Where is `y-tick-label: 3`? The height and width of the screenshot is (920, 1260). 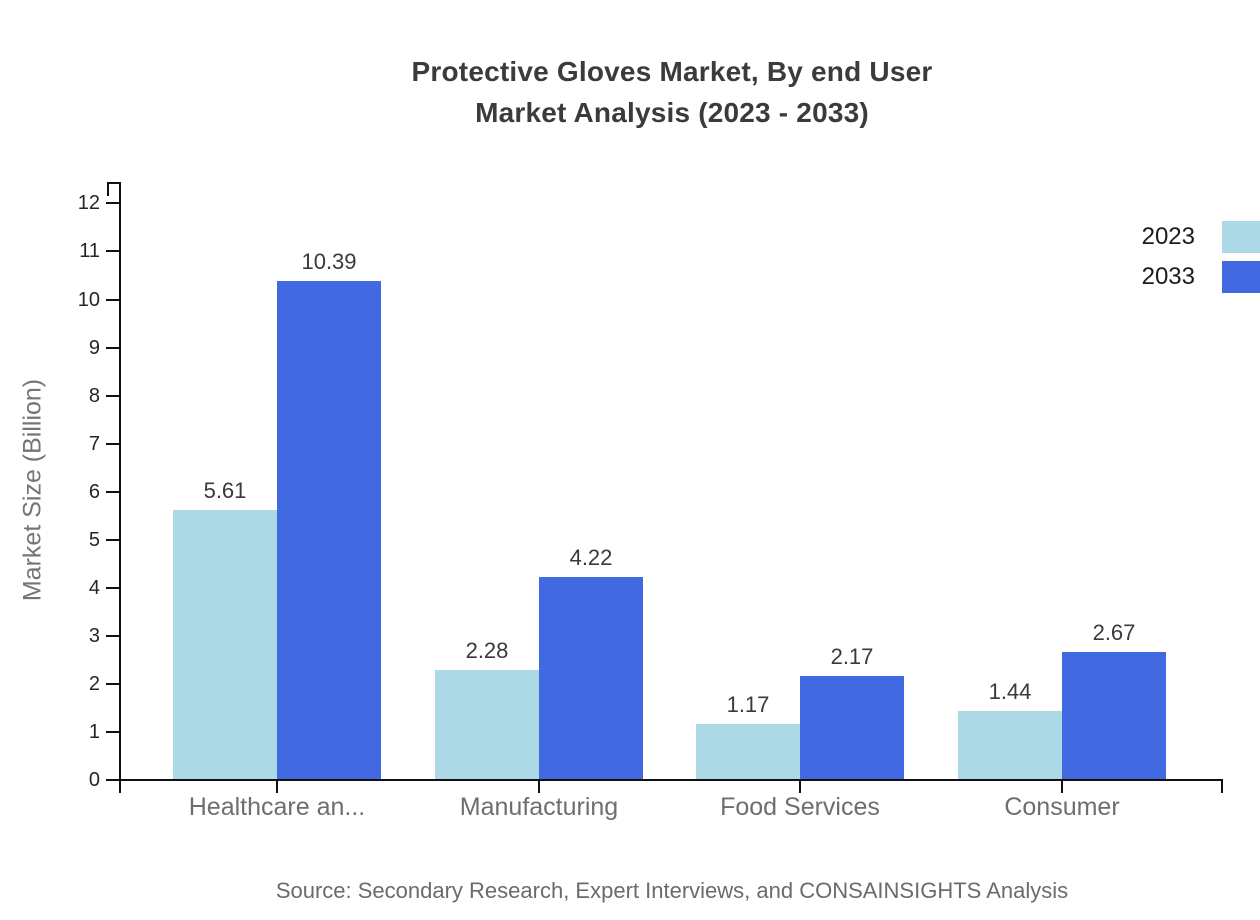 y-tick-label: 3 is located at coordinates (94, 636).